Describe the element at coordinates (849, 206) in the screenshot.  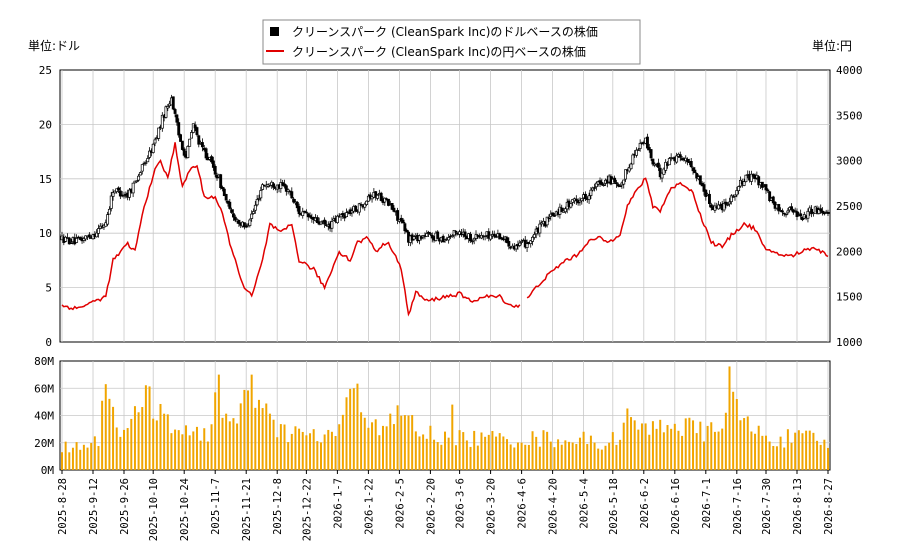
I see `right-y-tick-label: 2500` at that location.